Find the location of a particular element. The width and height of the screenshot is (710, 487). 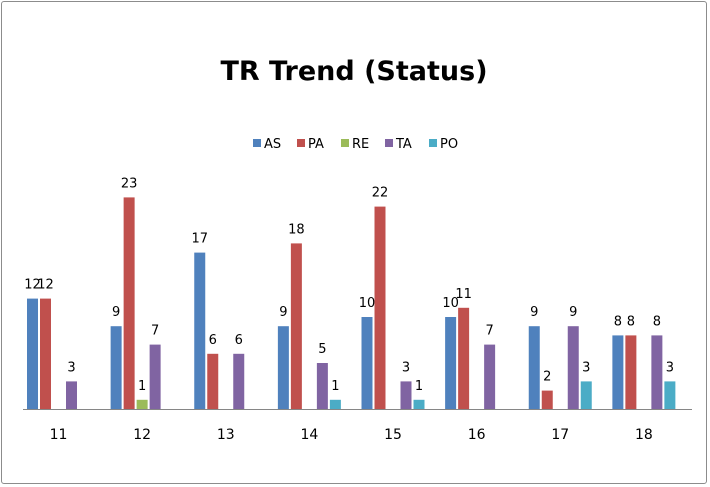

data-label-ta-17: 9 is located at coordinates (573, 312).